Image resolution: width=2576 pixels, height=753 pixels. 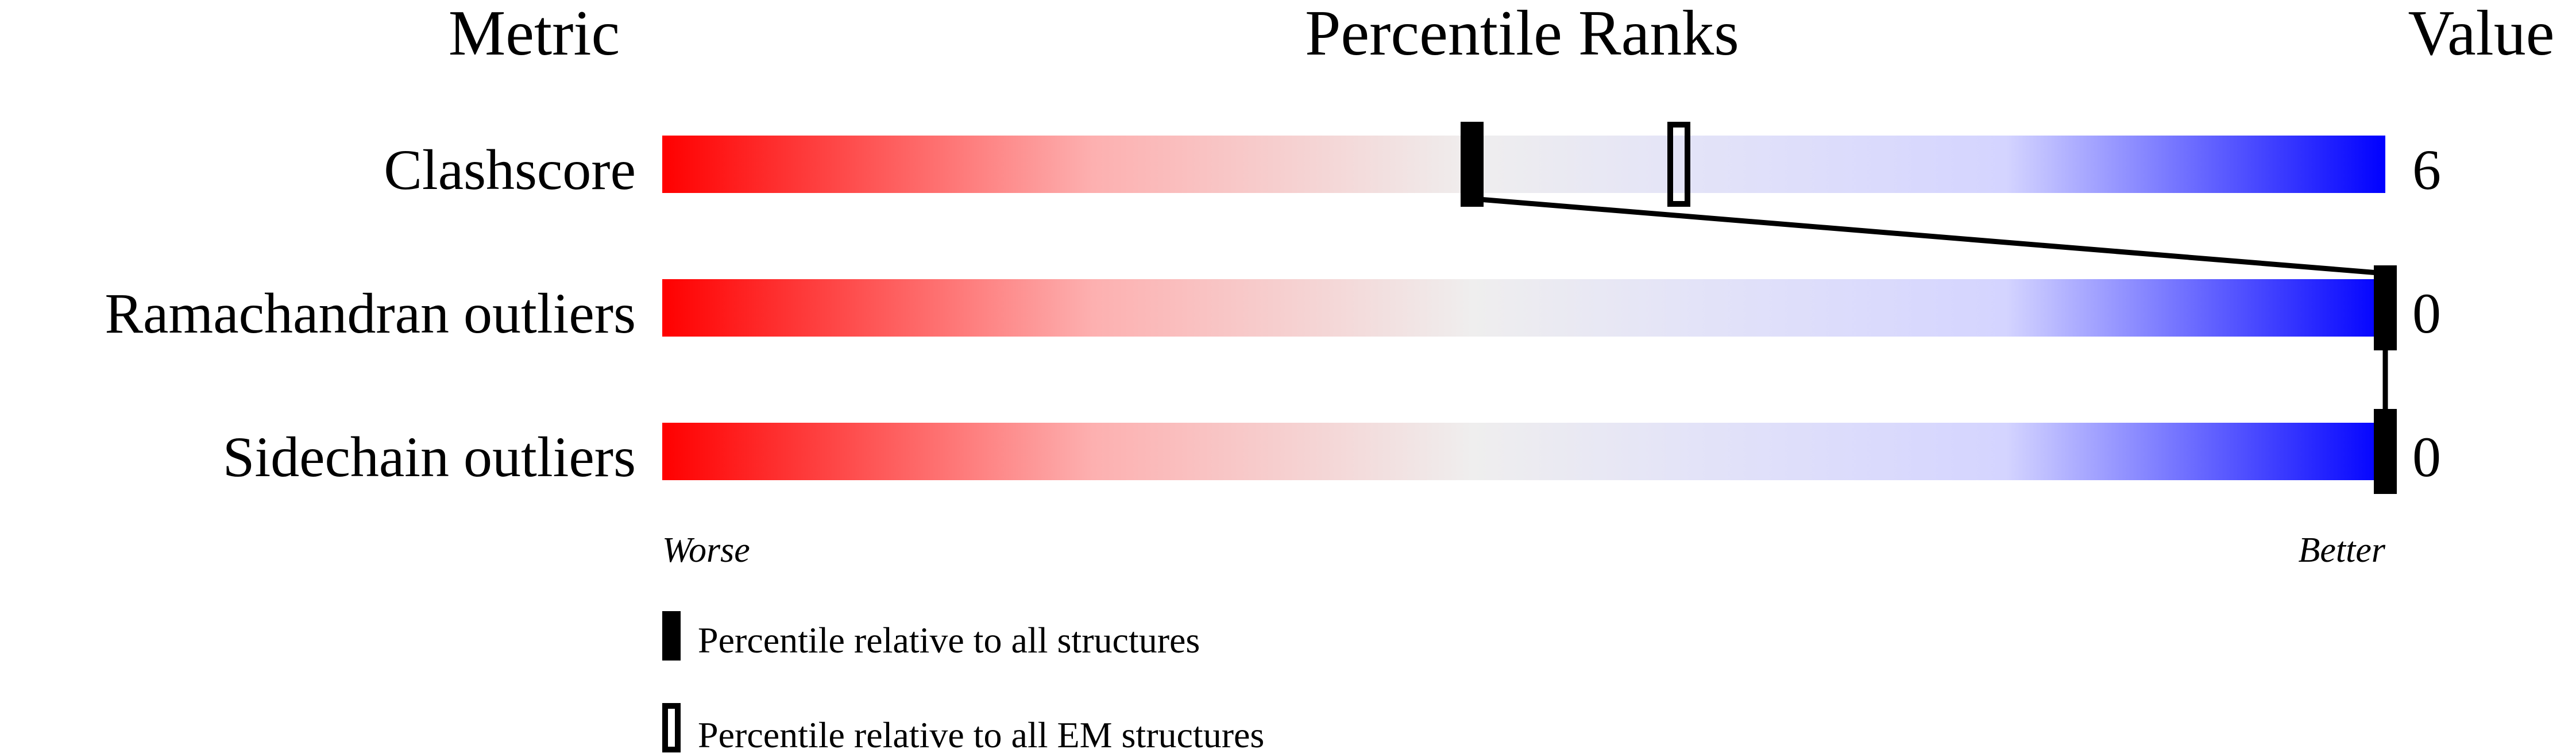 I want to click on metric-label: Clashscore, so click(x=510, y=170).